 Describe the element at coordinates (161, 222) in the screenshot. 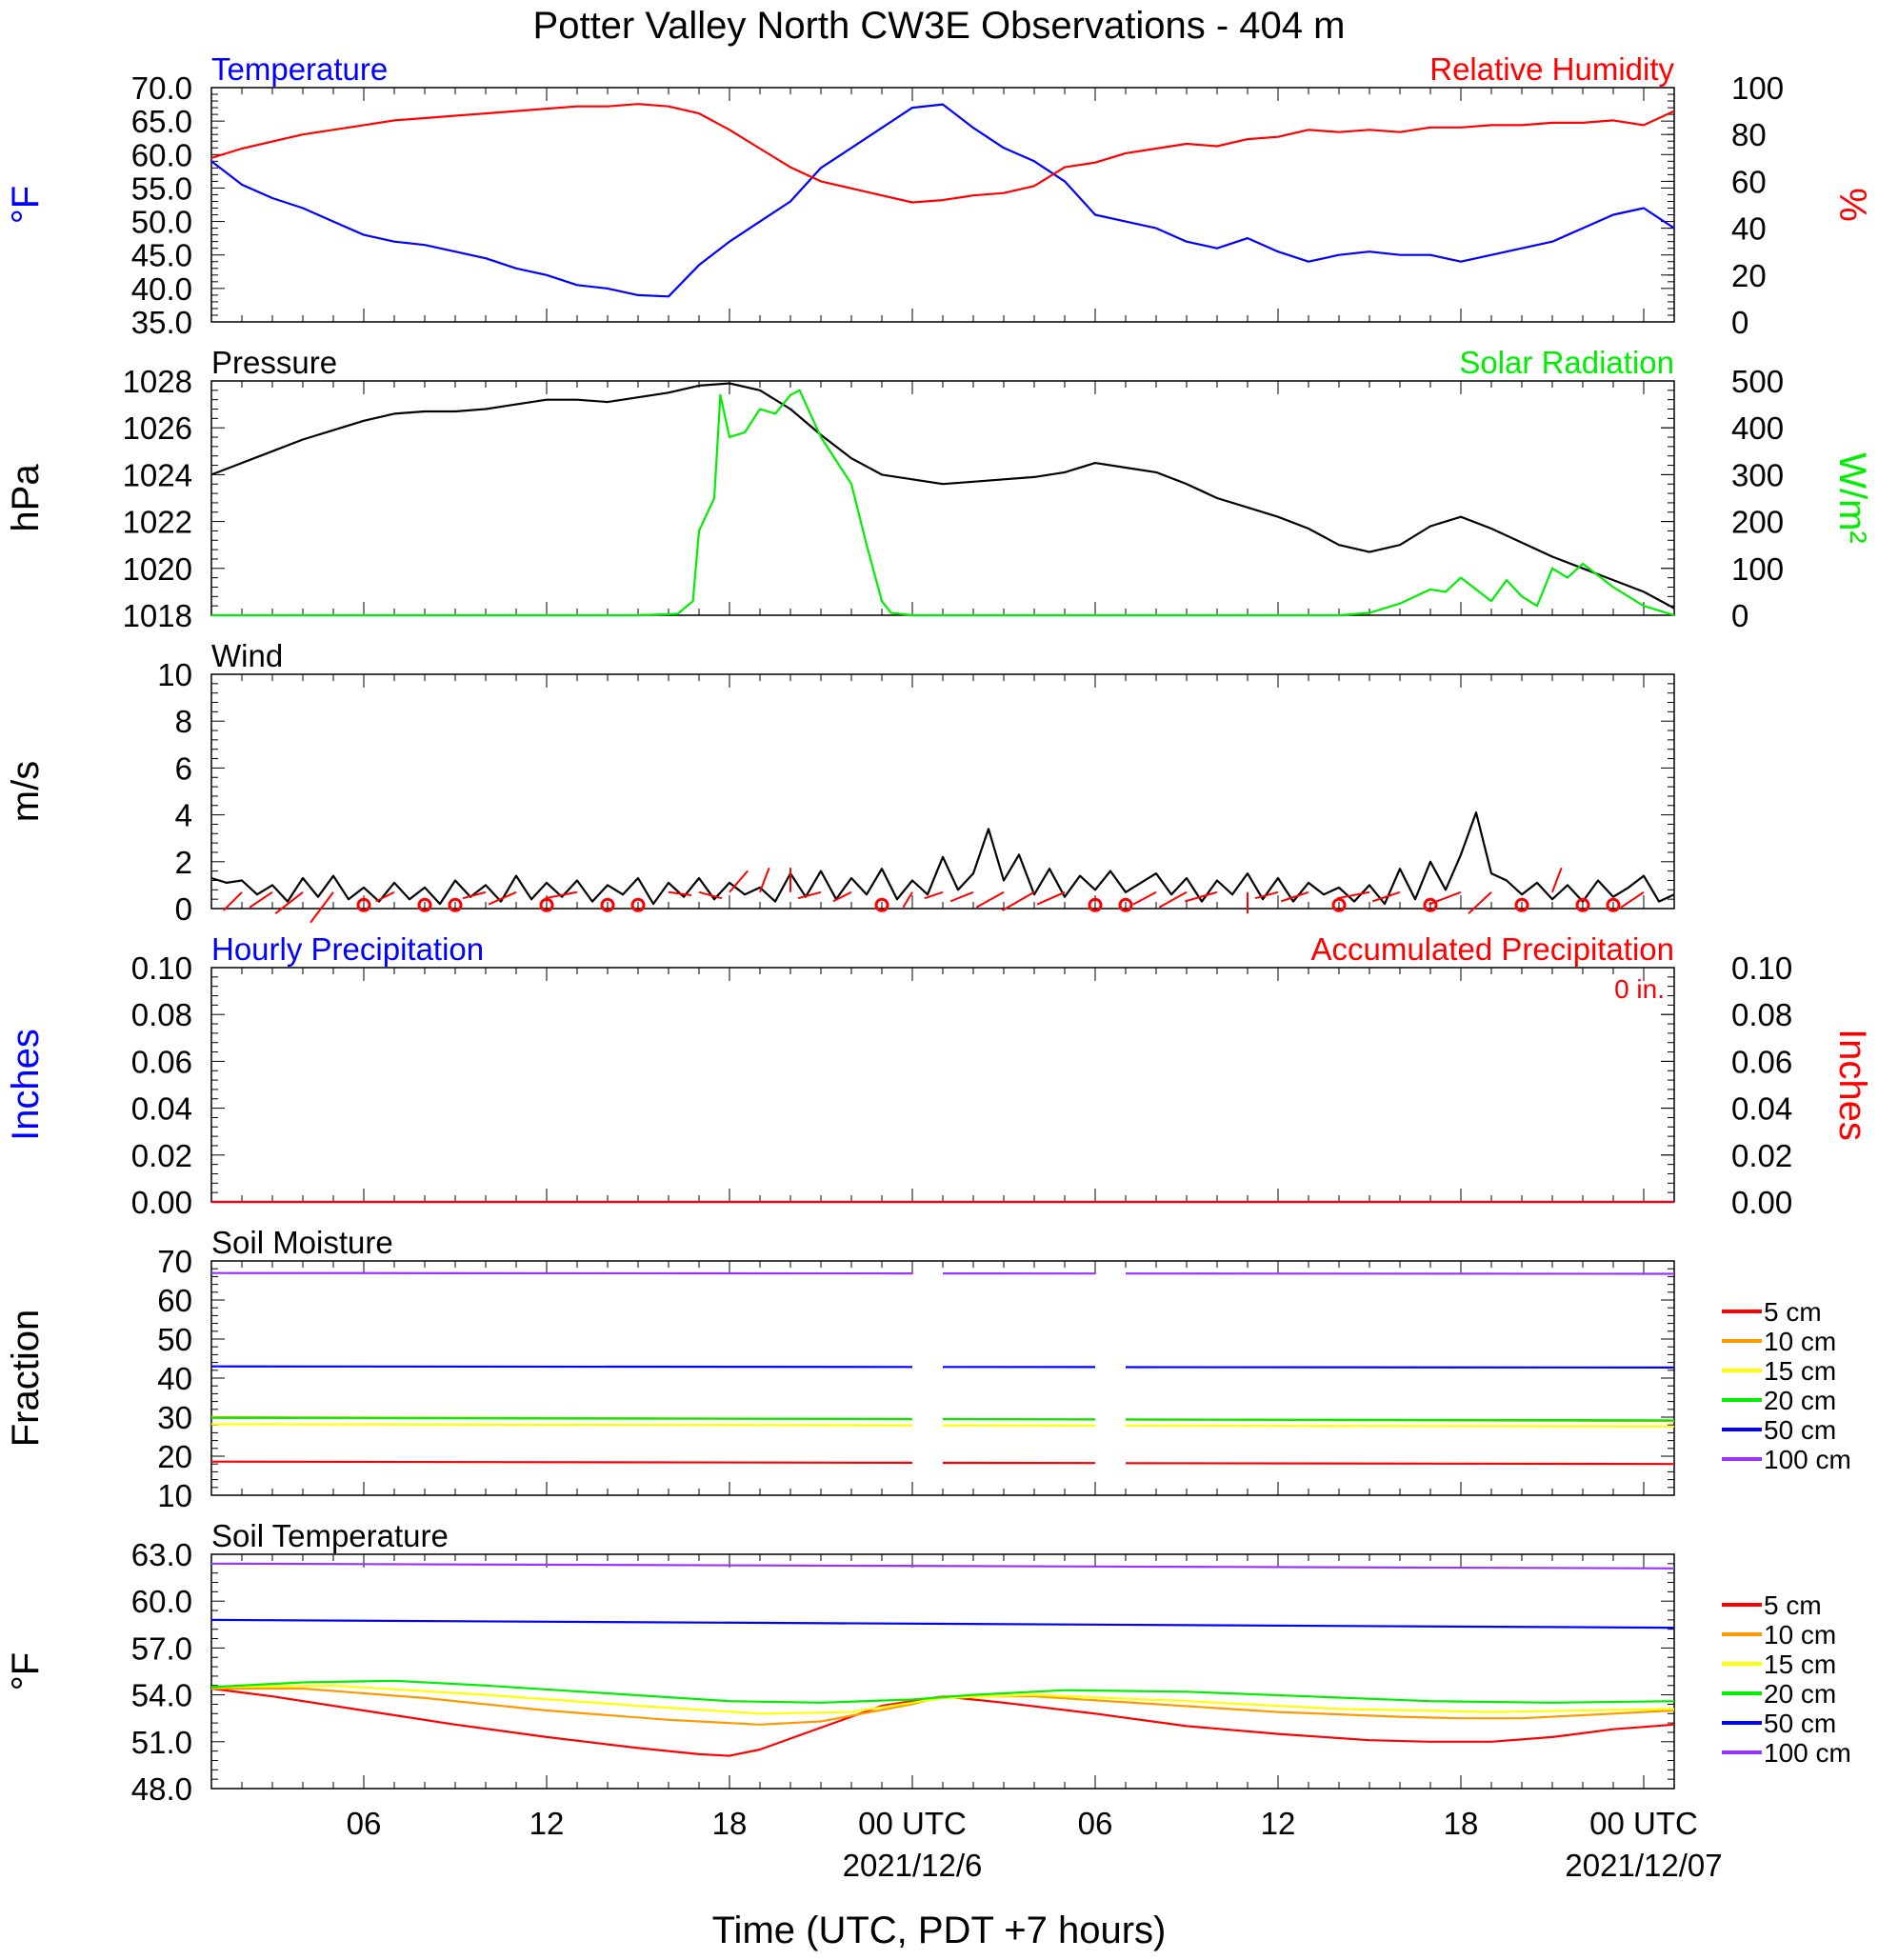

I see `y-tick-label: 50.0` at that location.